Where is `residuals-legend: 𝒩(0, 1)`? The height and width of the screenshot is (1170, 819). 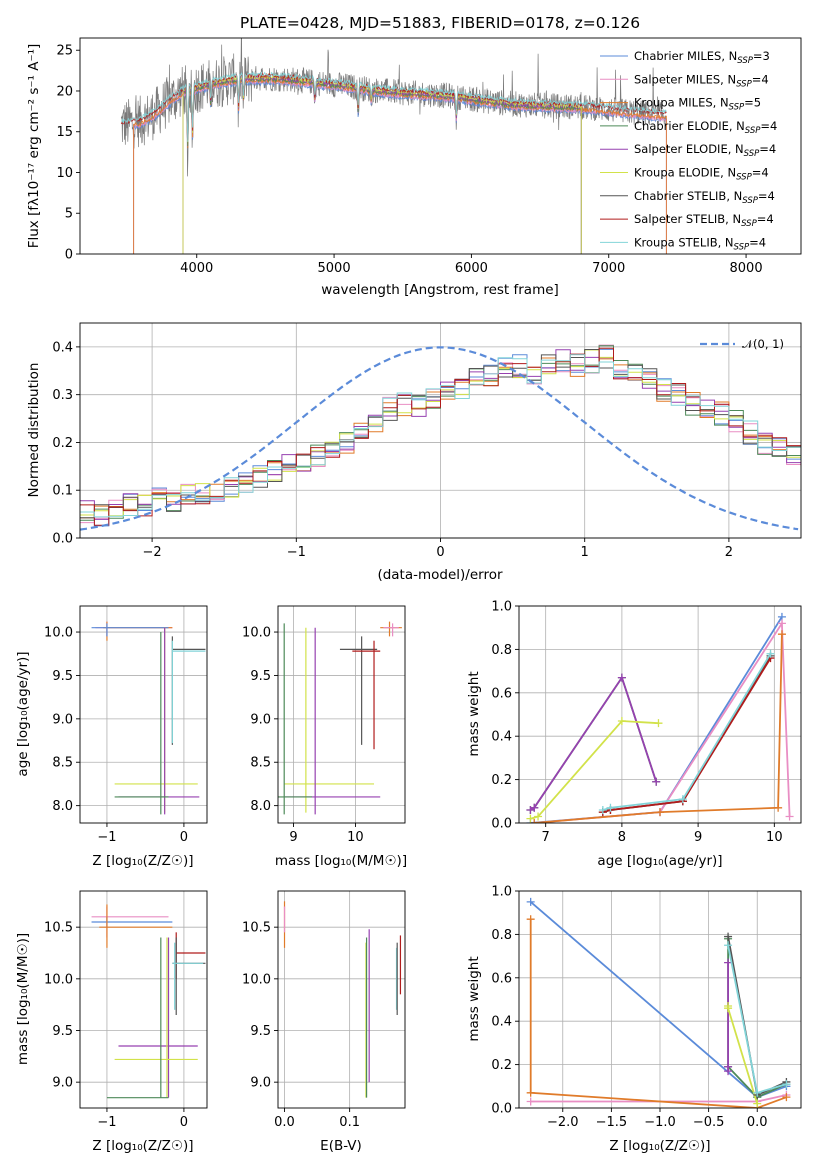
residuals-legend: 𝒩(0, 1) is located at coordinates (742, 344).